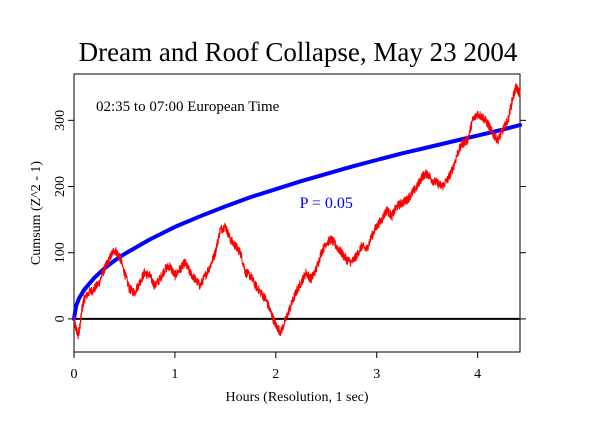  What do you see at coordinates (60, 186) in the screenshot?
I see `y-tick-label: 200` at bounding box center [60, 186].